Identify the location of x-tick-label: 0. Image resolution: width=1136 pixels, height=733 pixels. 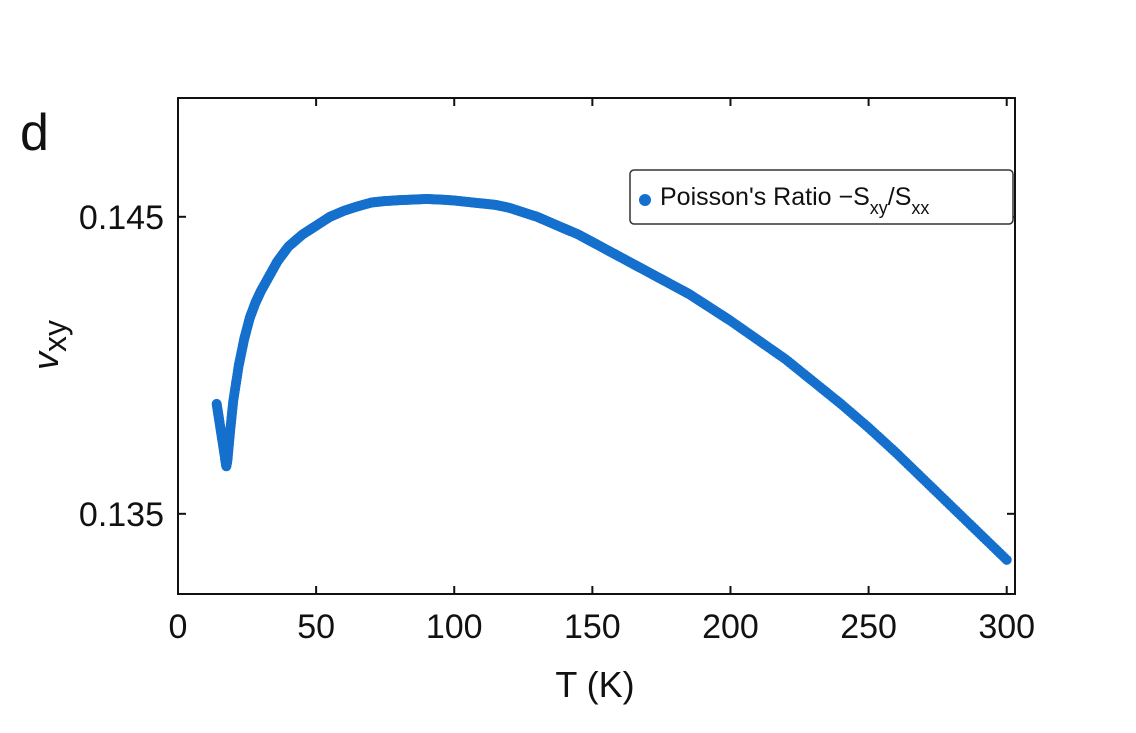
(178, 627).